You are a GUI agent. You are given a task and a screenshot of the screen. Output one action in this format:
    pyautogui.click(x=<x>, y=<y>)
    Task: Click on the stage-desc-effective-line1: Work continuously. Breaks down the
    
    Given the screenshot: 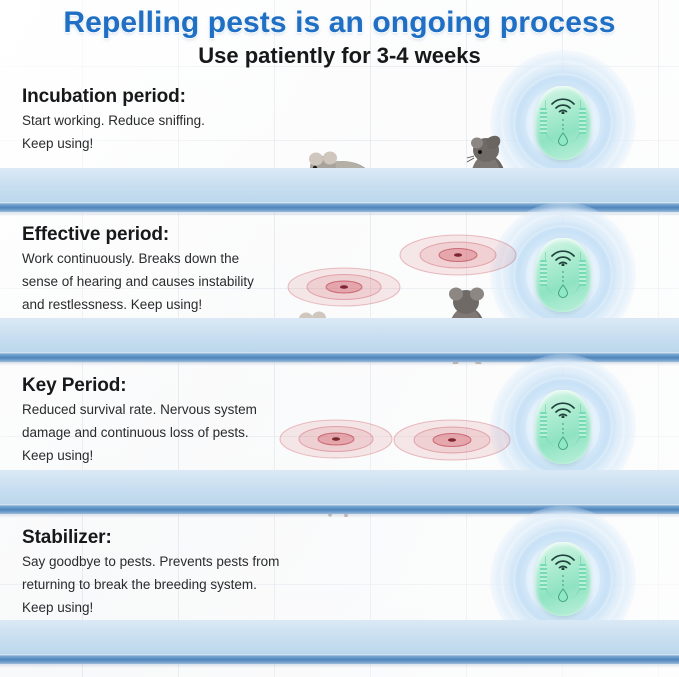 What is the action you would take?
    pyautogui.click(x=131, y=258)
    